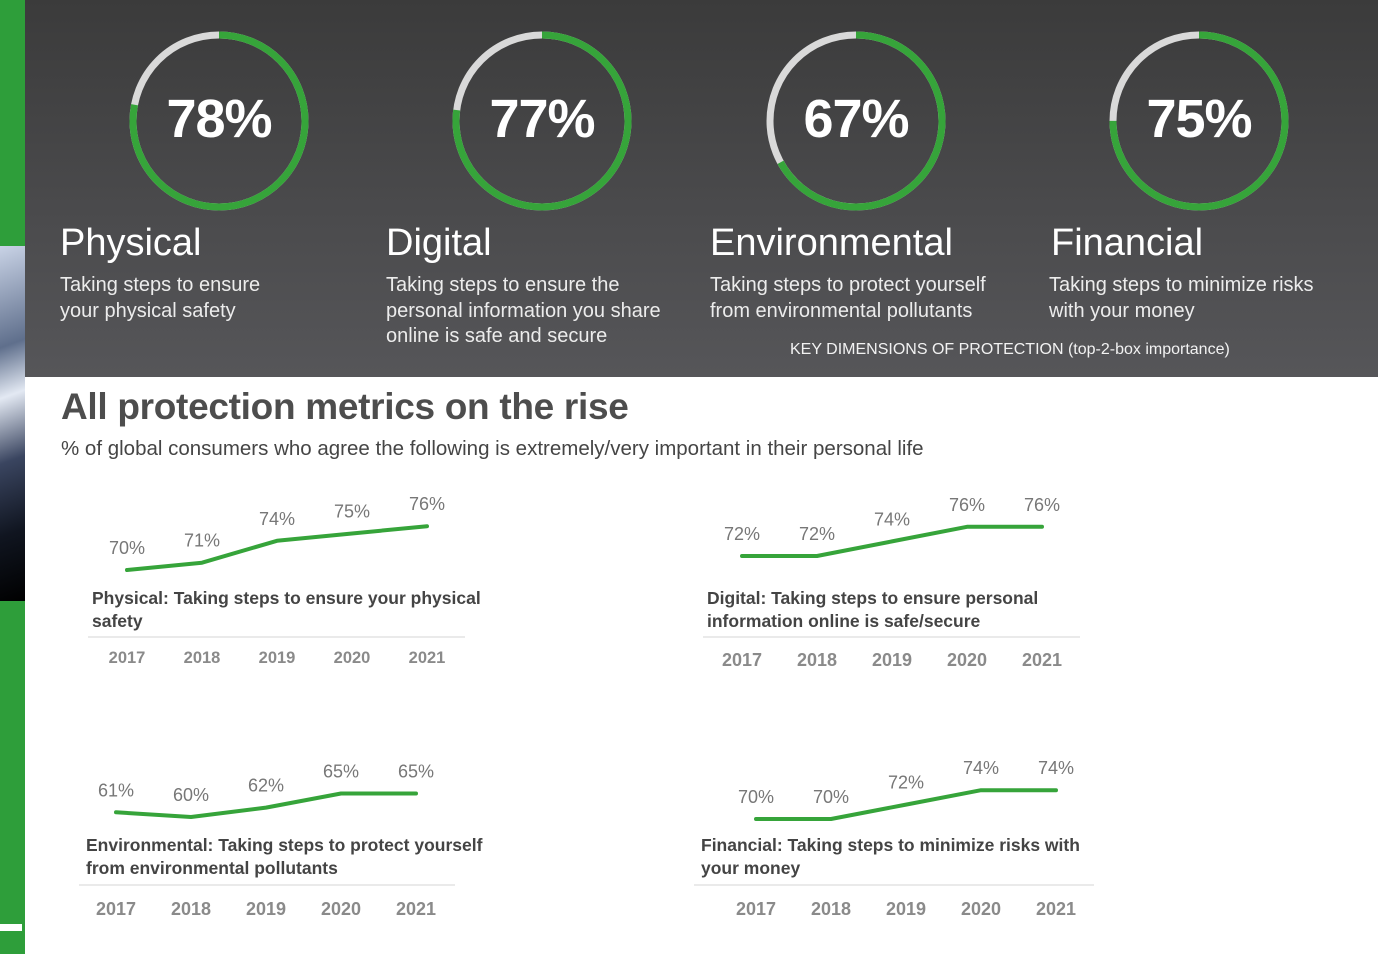  What do you see at coordinates (202, 541) in the screenshot?
I see `data-label: 71%` at bounding box center [202, 541].